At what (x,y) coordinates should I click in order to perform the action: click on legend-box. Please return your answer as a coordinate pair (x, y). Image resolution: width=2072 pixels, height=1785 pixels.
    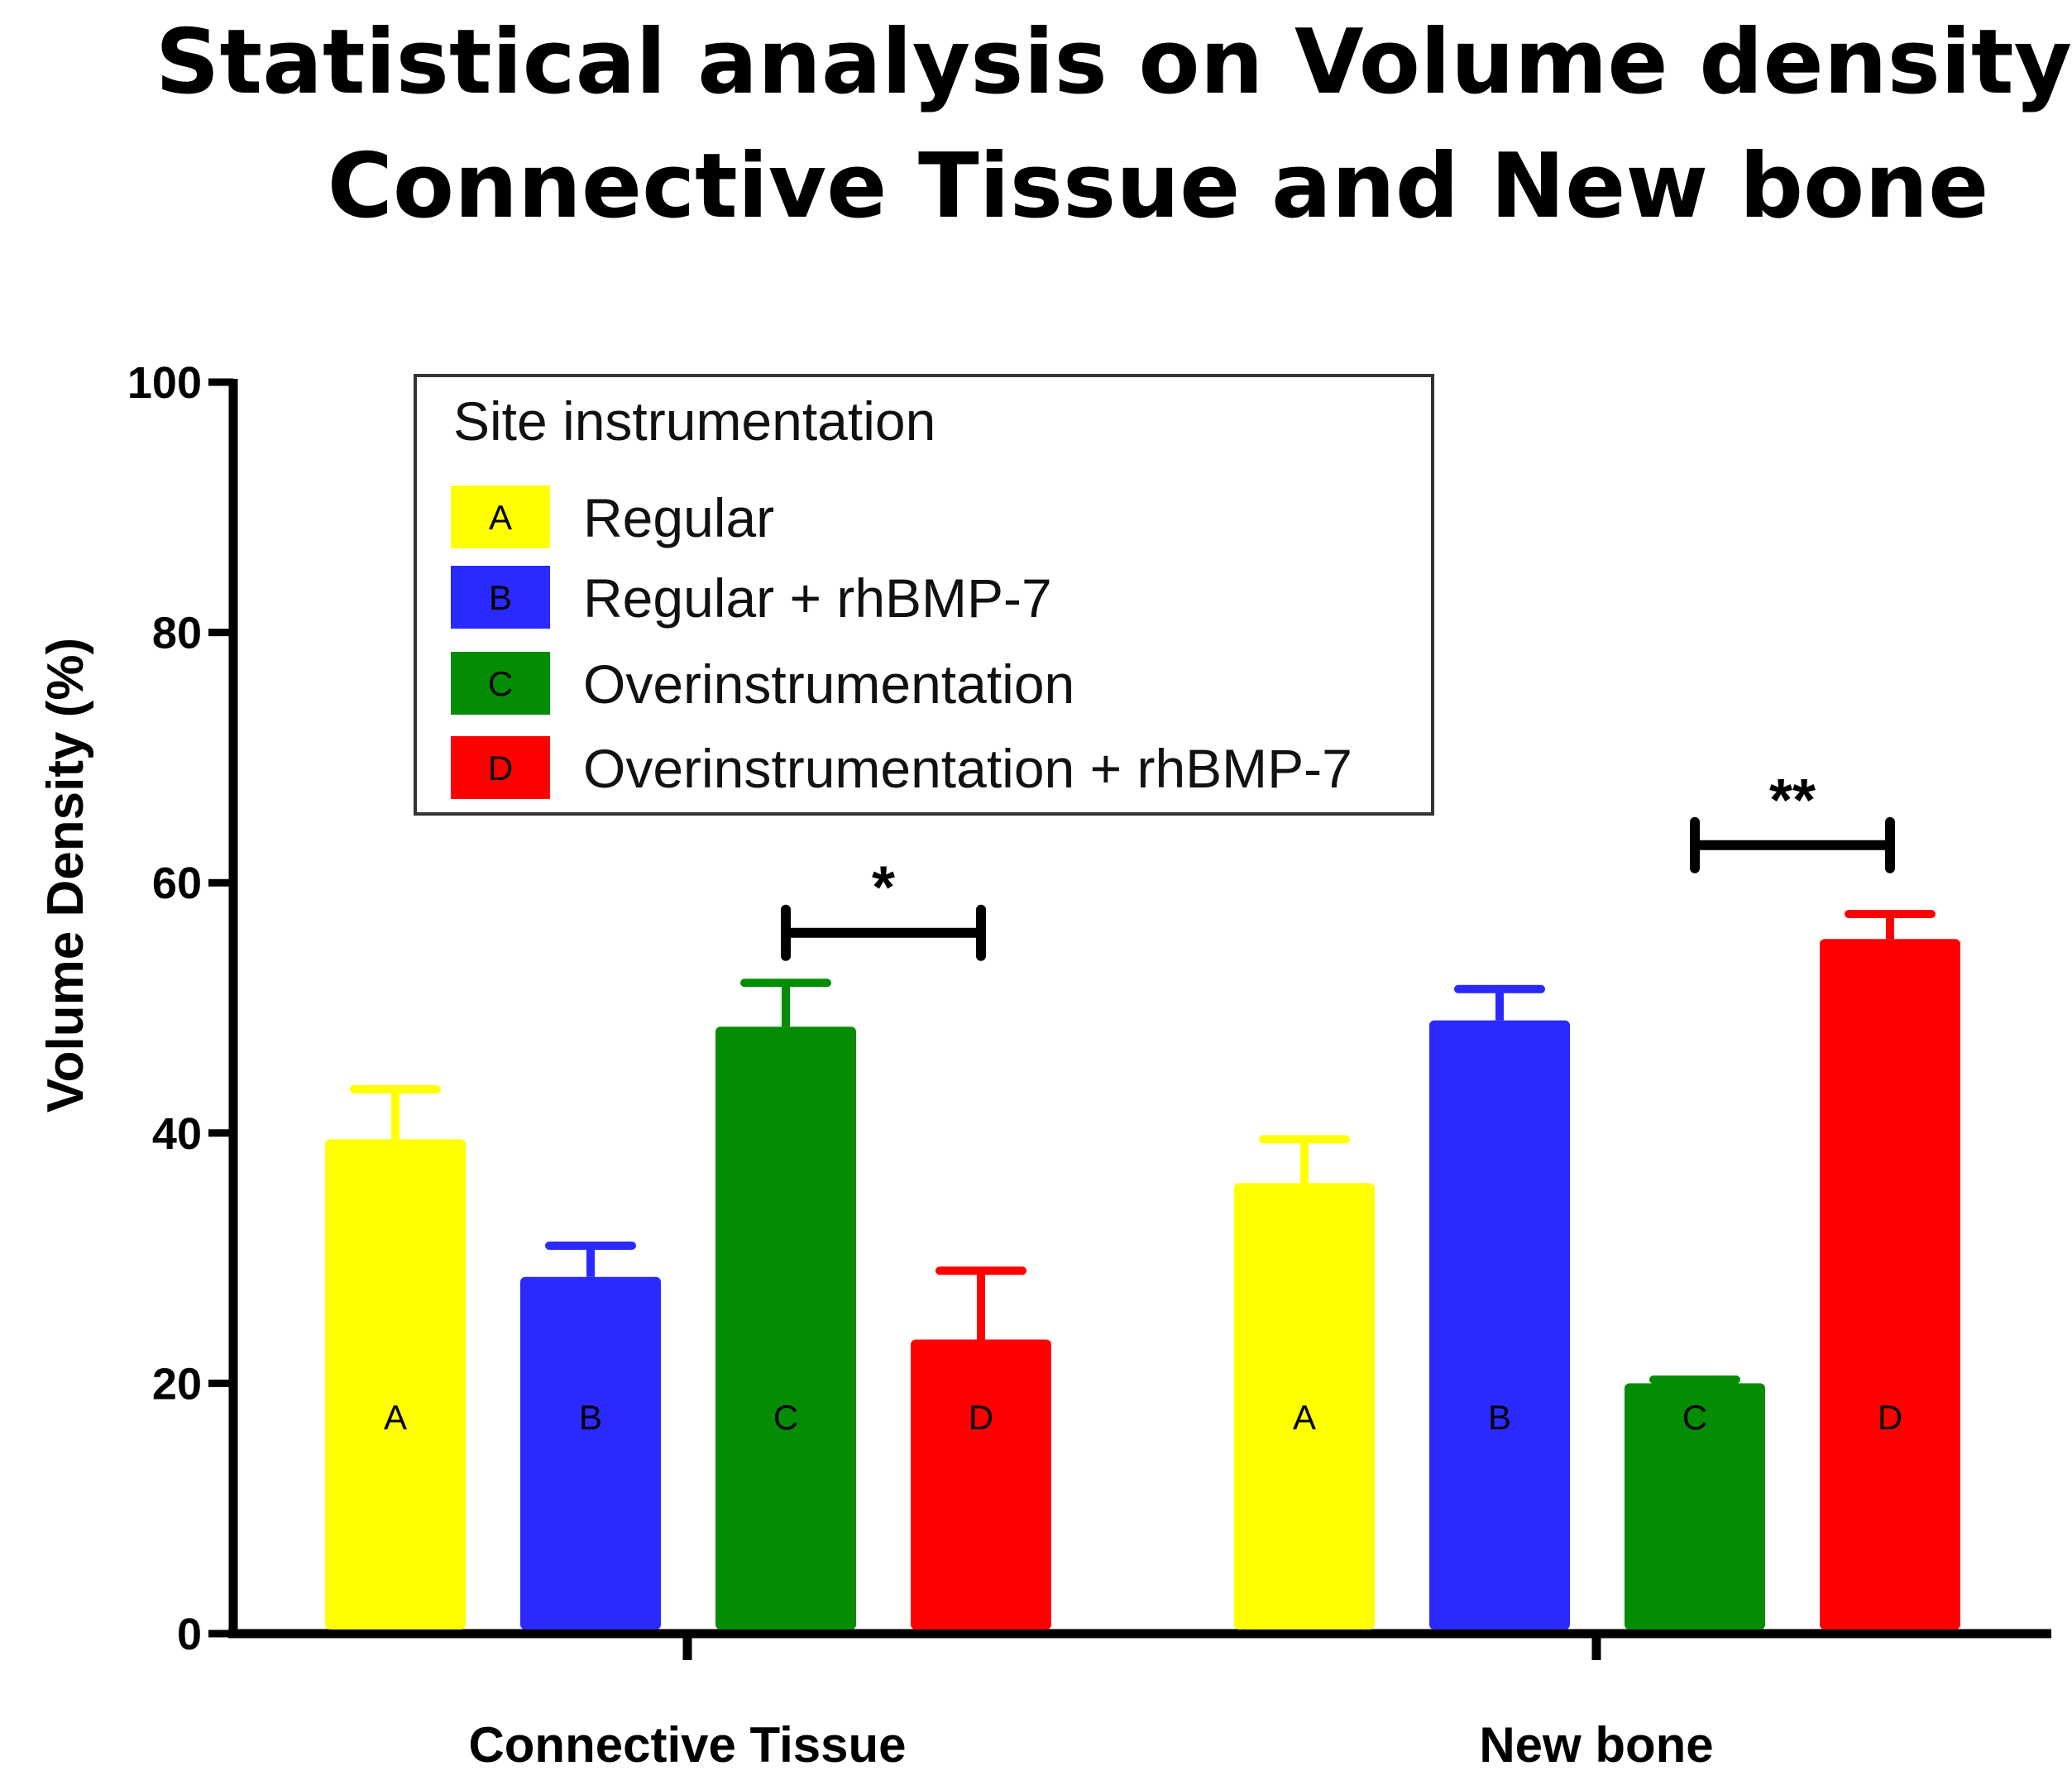
    Looking at the image, I should click on (924, 595).